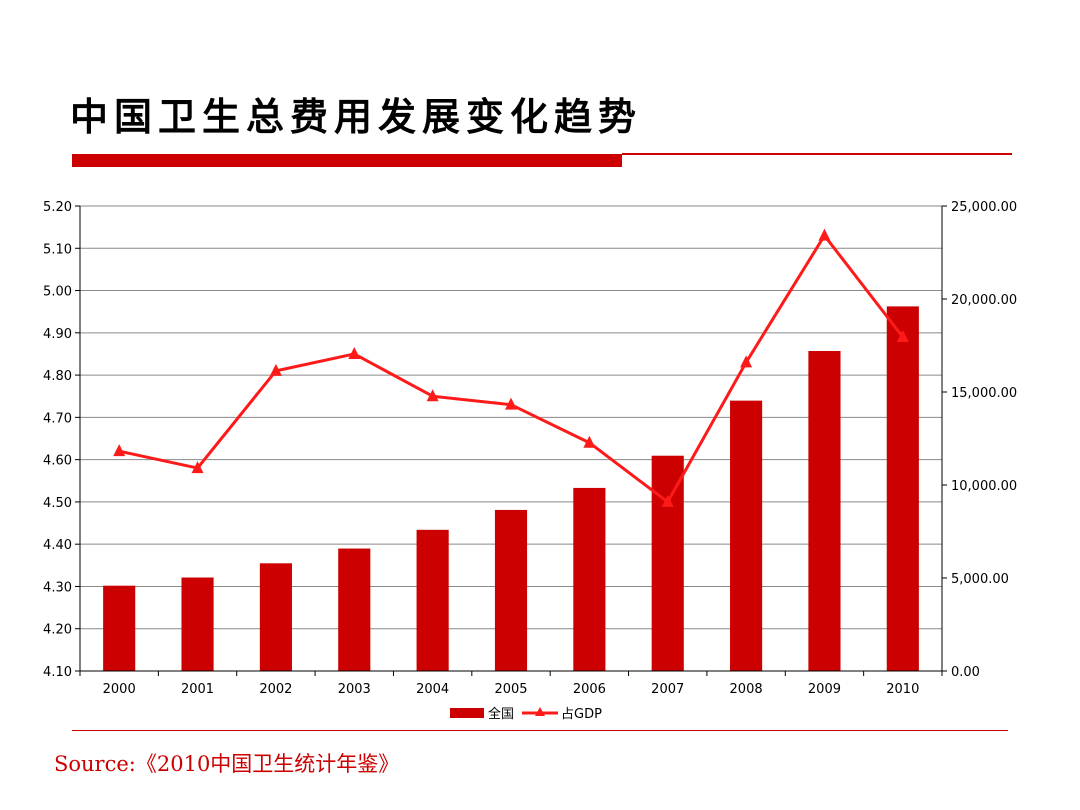 Image resolution: width=1080 pixels, height=810 pixels. What do you see at coordinates (57, 587) in the screenshot?
I see `left-tick-label: 4.30` at bounding box center [57, 587].